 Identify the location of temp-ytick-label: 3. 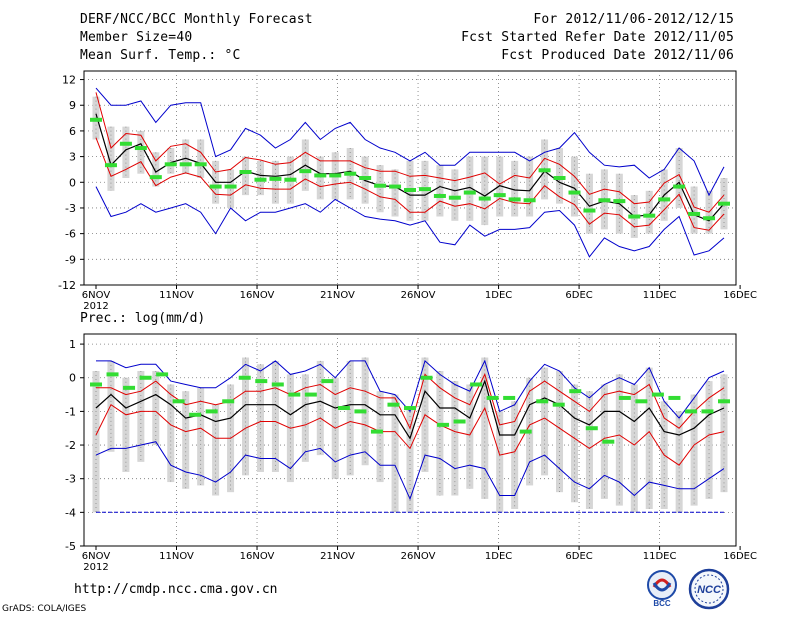
(72, 157).